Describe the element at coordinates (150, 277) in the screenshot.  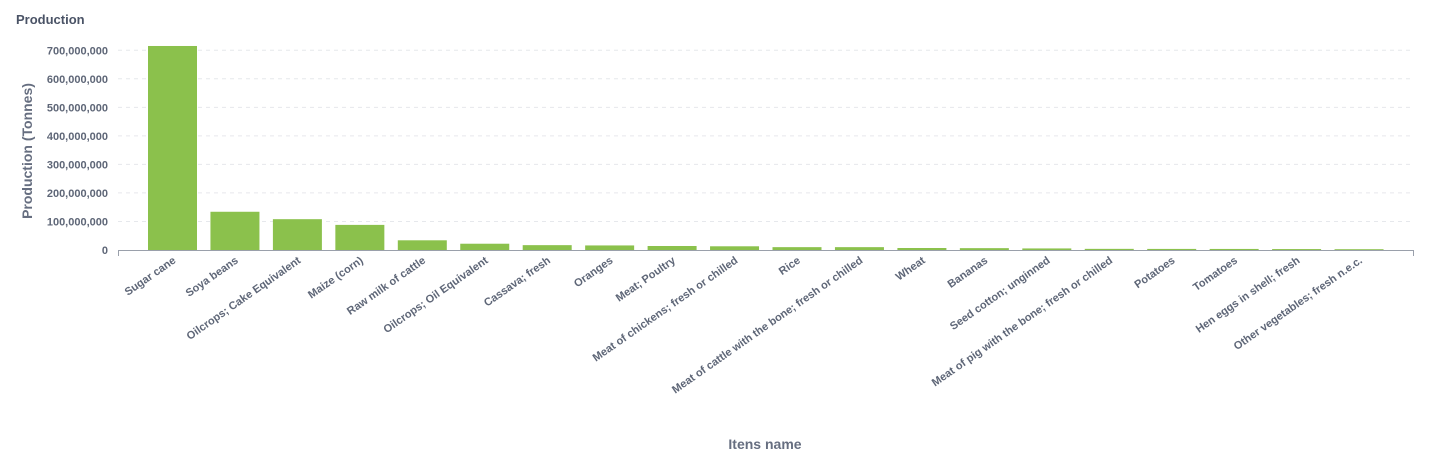
I see `x-tick-label: Sugar cane` at that location.